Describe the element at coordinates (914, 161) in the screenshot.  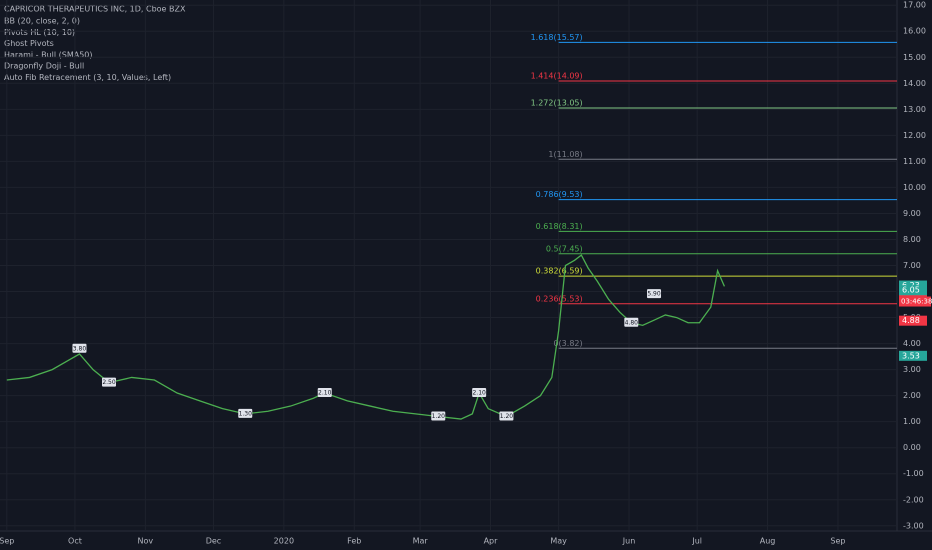
I see `y-tick-label: 11.00` at that location.